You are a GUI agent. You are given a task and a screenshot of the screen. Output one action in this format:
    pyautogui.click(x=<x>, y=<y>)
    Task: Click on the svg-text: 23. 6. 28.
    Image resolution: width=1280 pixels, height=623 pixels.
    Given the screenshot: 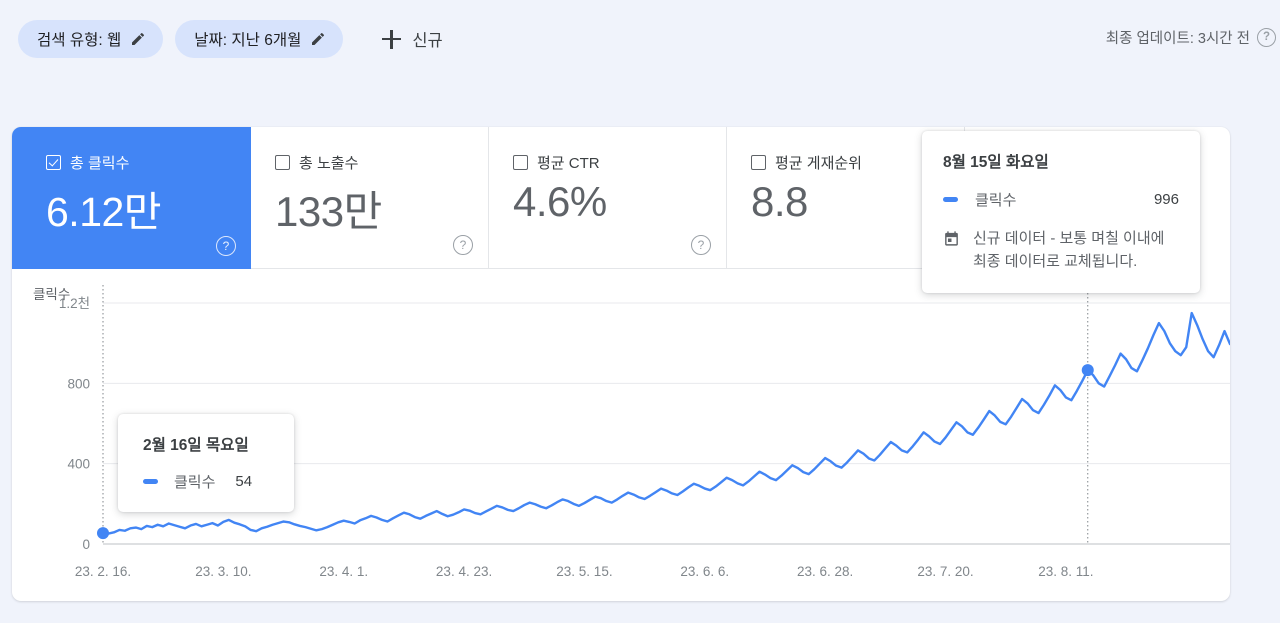 What is the action you would take?
    pyautogui.click(x=825, y=571)
    